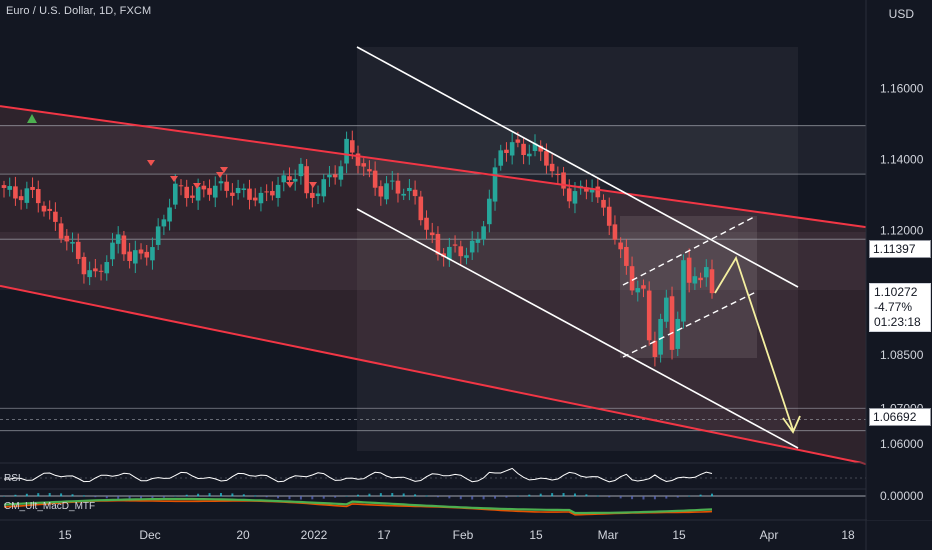 This screenshot has height=550, width=932. What do you see at coordinates (12, 478) in the screenshot?
I see `rsi-label: RSI` at bounding box center [12, 478].